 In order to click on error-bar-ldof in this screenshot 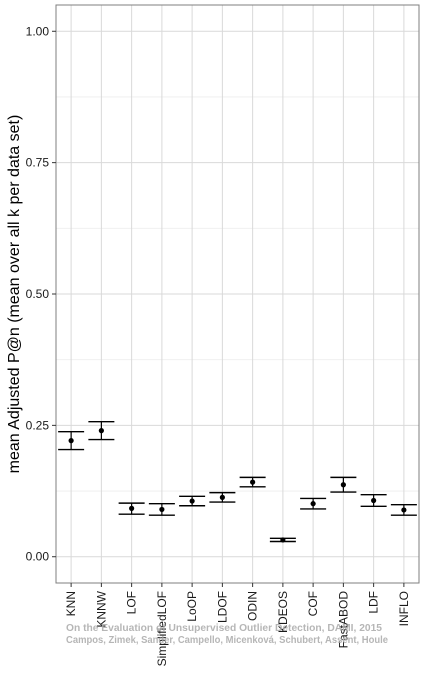, I will do `click(222, 497)`.